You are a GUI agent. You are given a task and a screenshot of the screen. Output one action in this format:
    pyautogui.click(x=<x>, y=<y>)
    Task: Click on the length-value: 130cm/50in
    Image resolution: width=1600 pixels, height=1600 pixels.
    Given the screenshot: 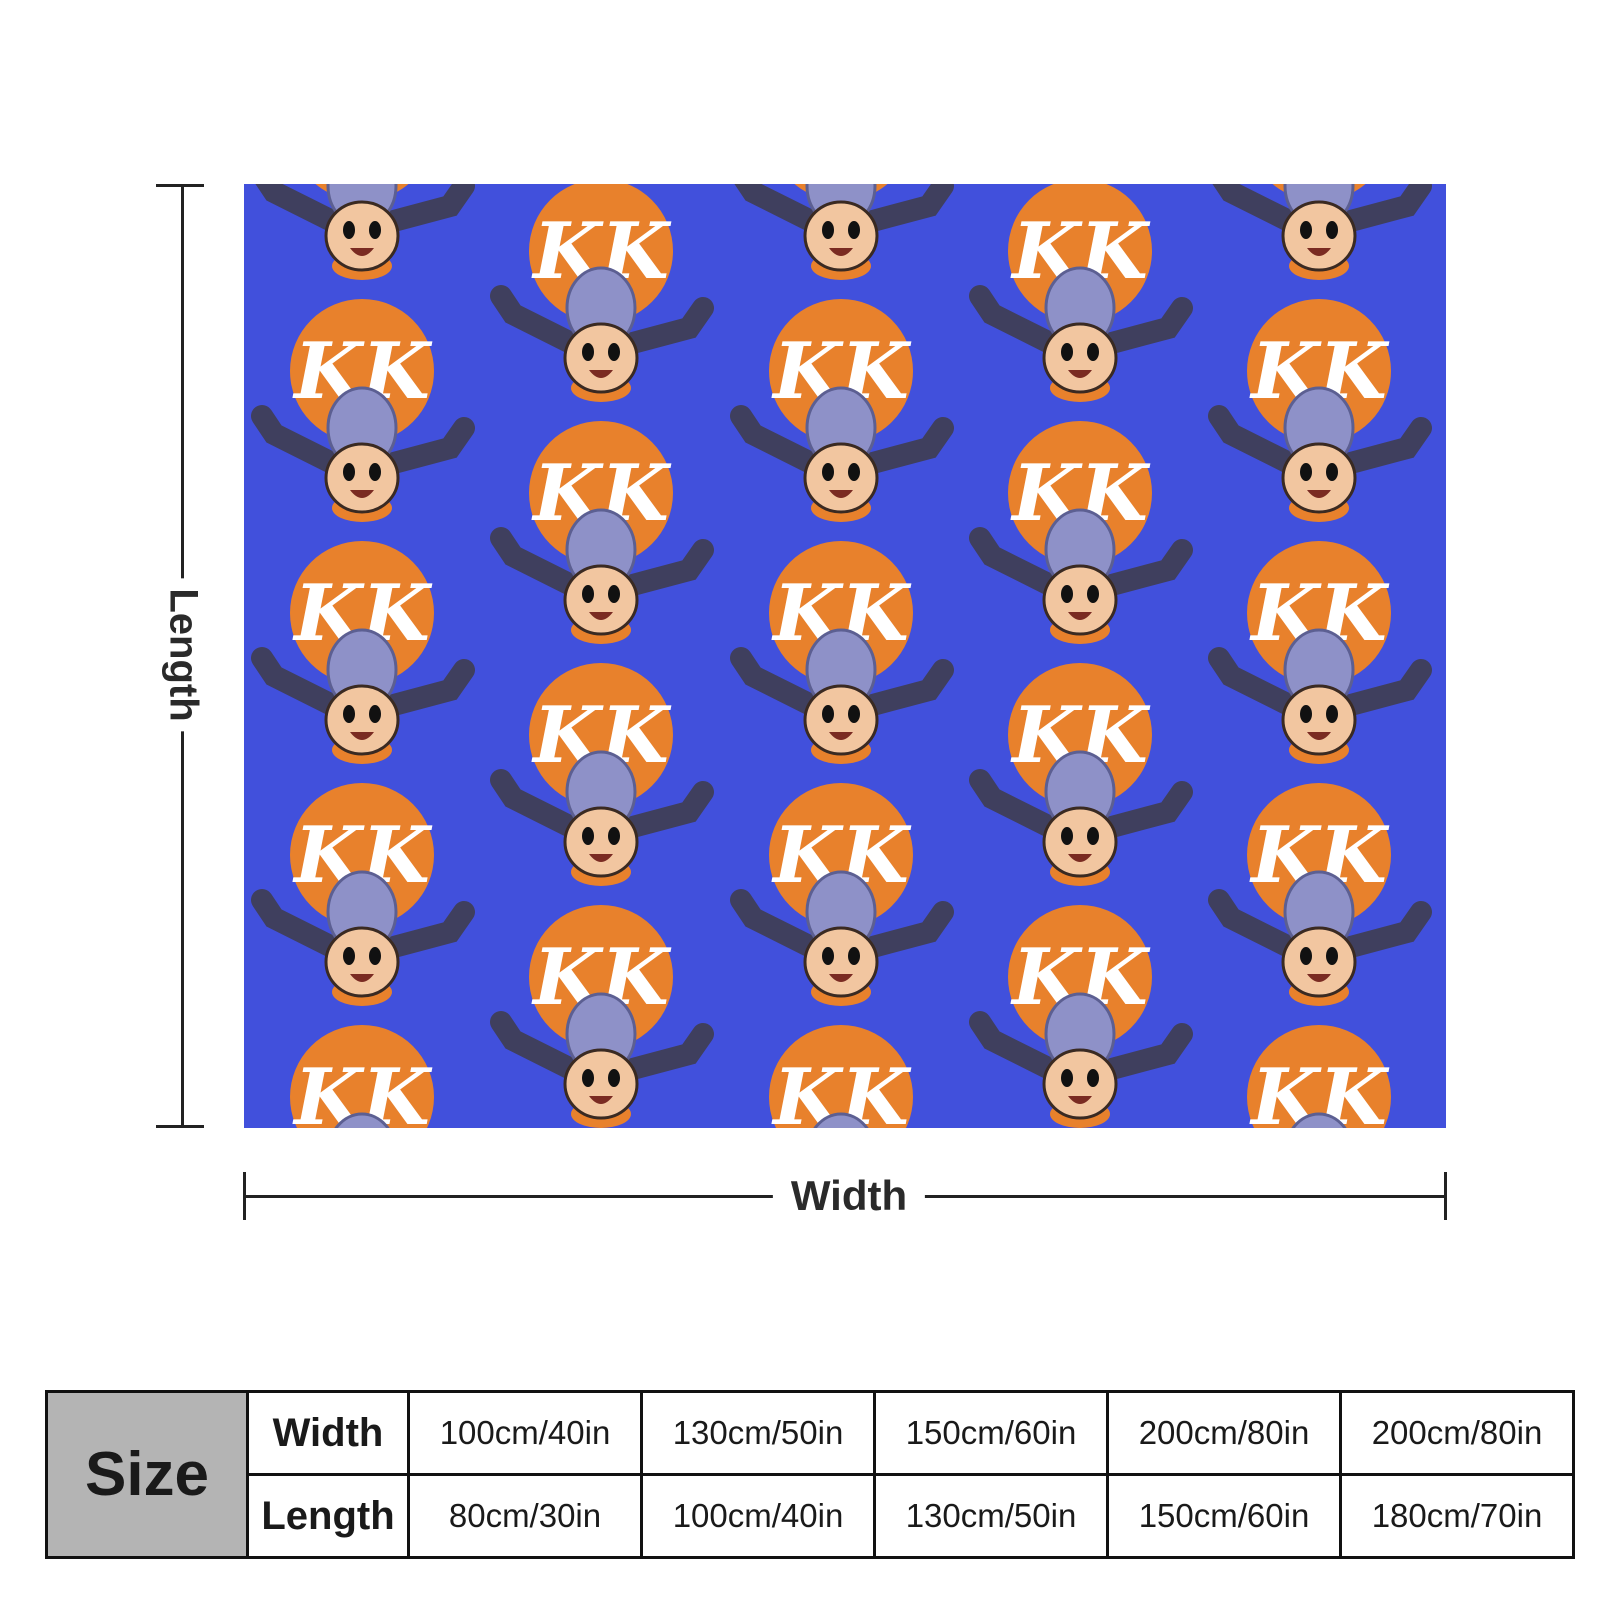 What is the action you would take?
    pyautogui.click(x=991, y=1516)
    